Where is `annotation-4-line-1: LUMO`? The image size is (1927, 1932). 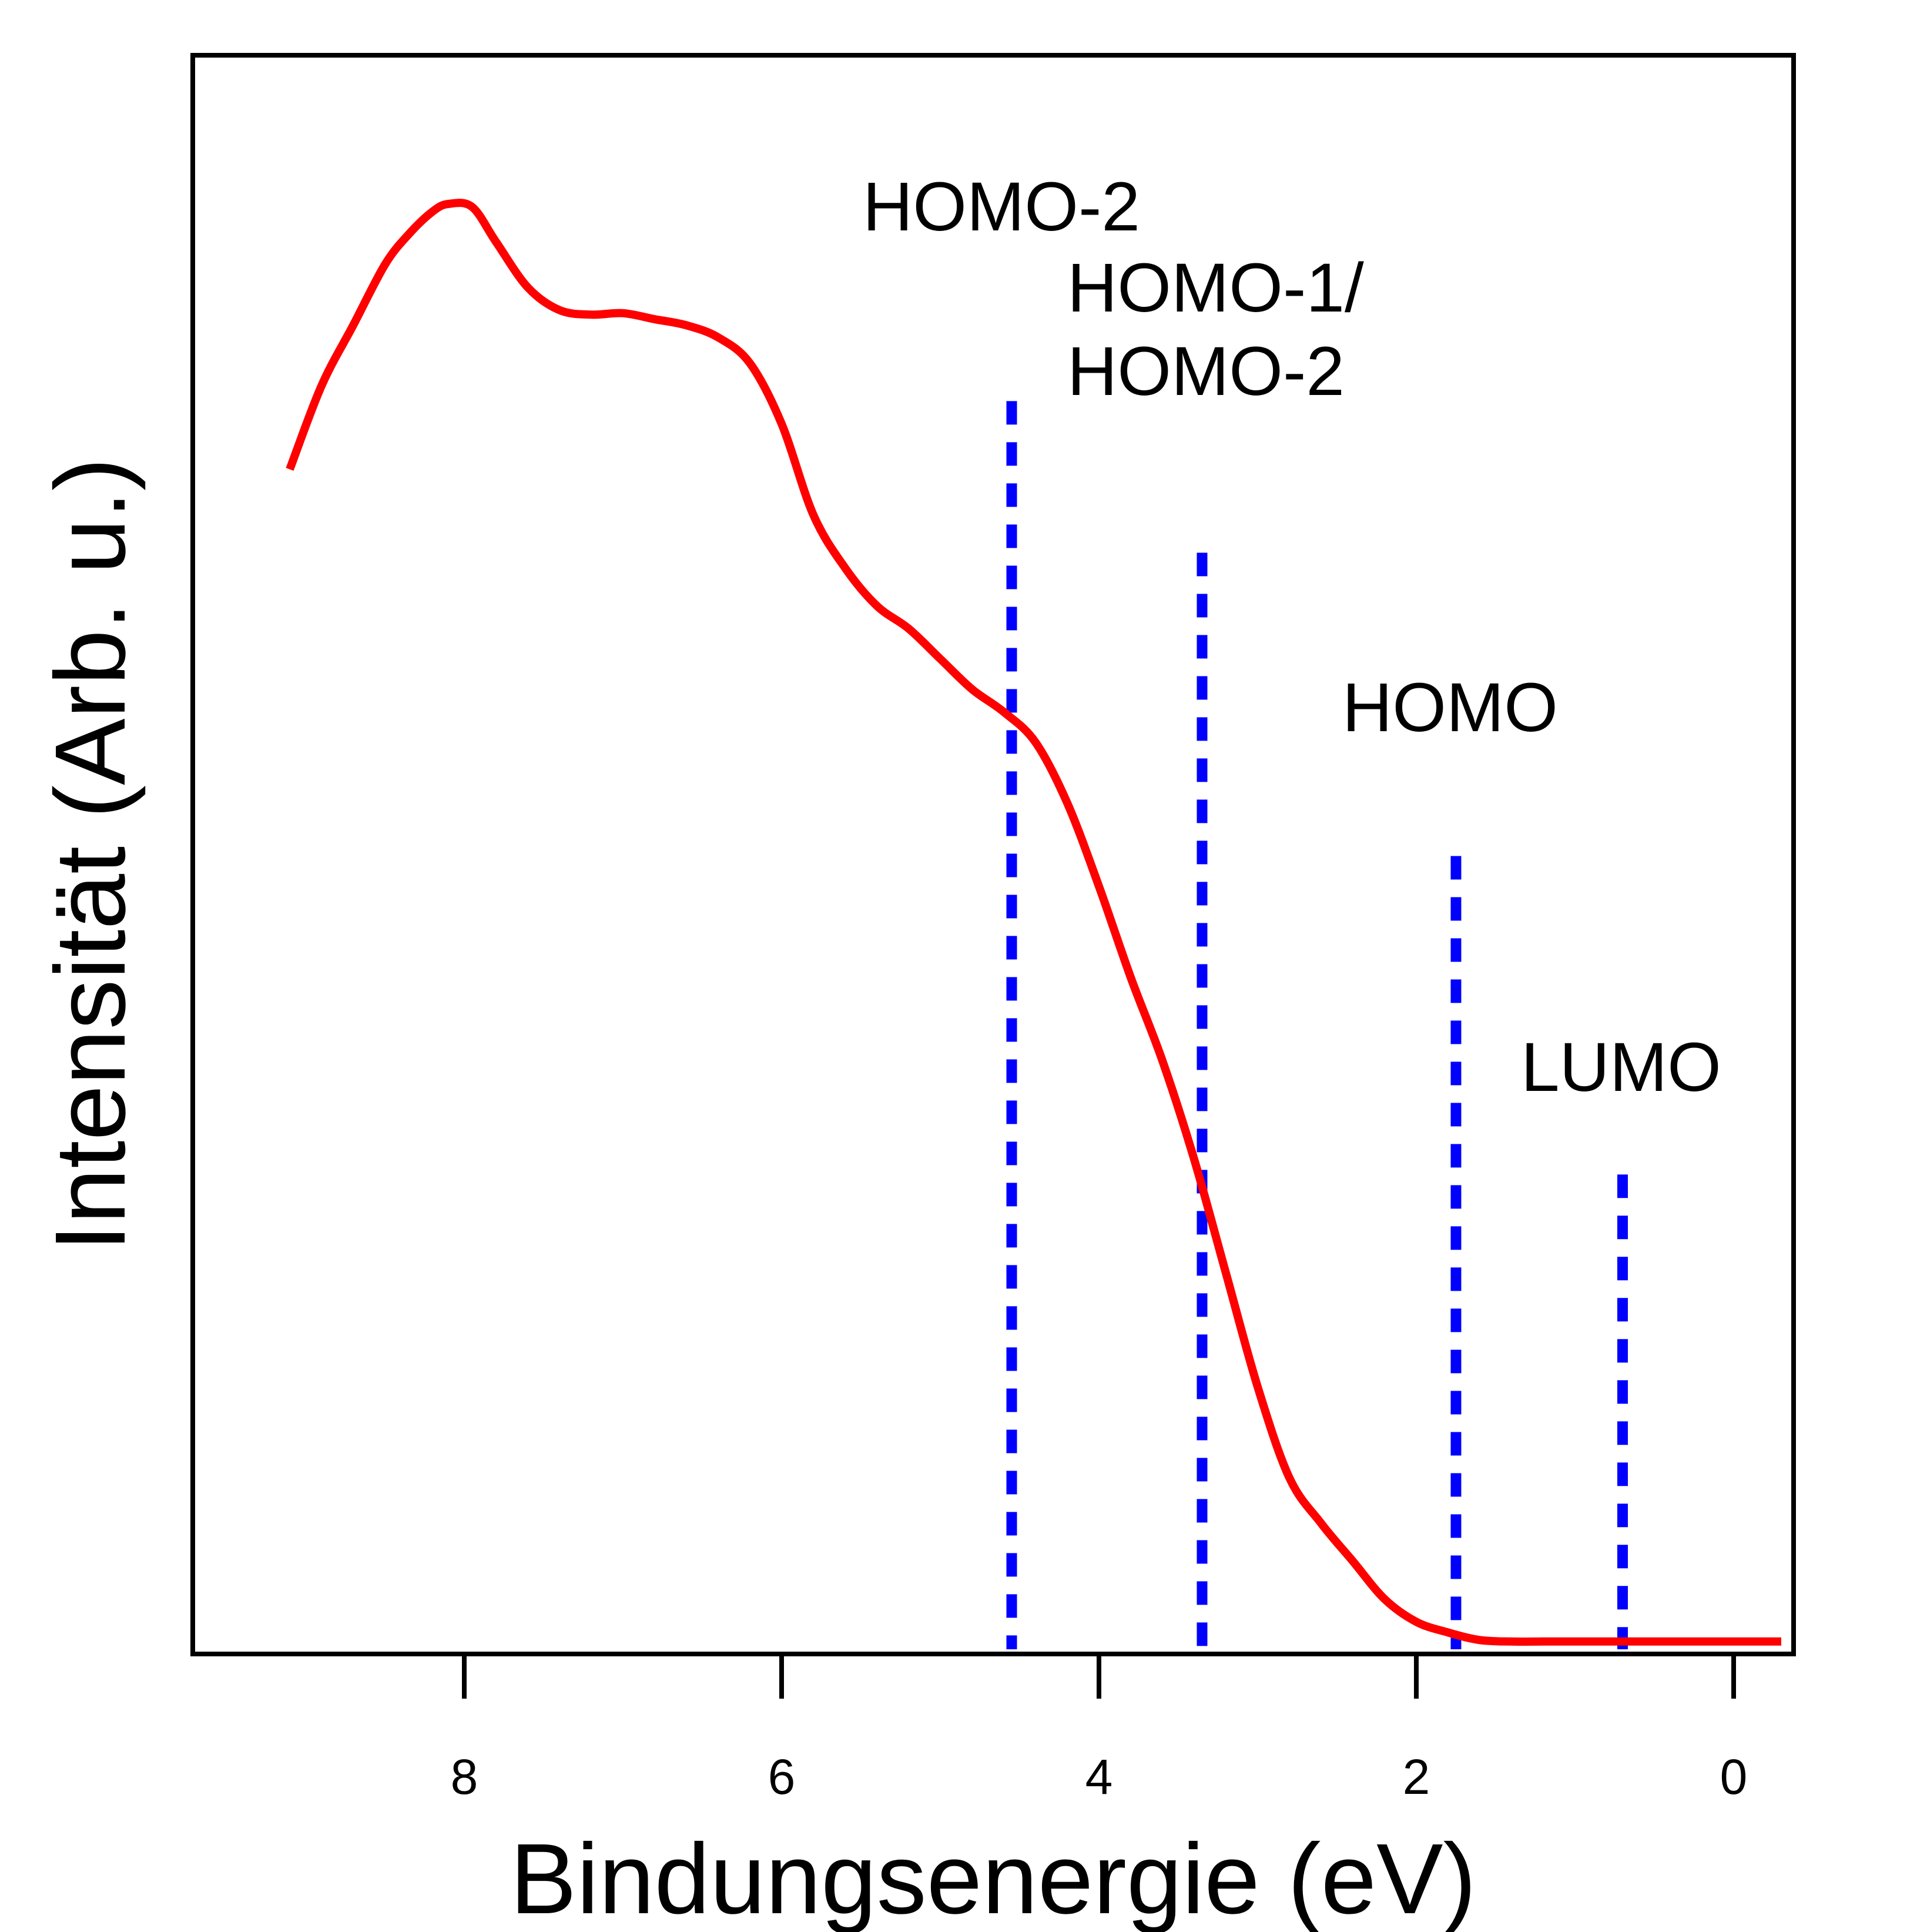
annotation-4-line-1: LUMO is located at coordinates (1621, 1067).